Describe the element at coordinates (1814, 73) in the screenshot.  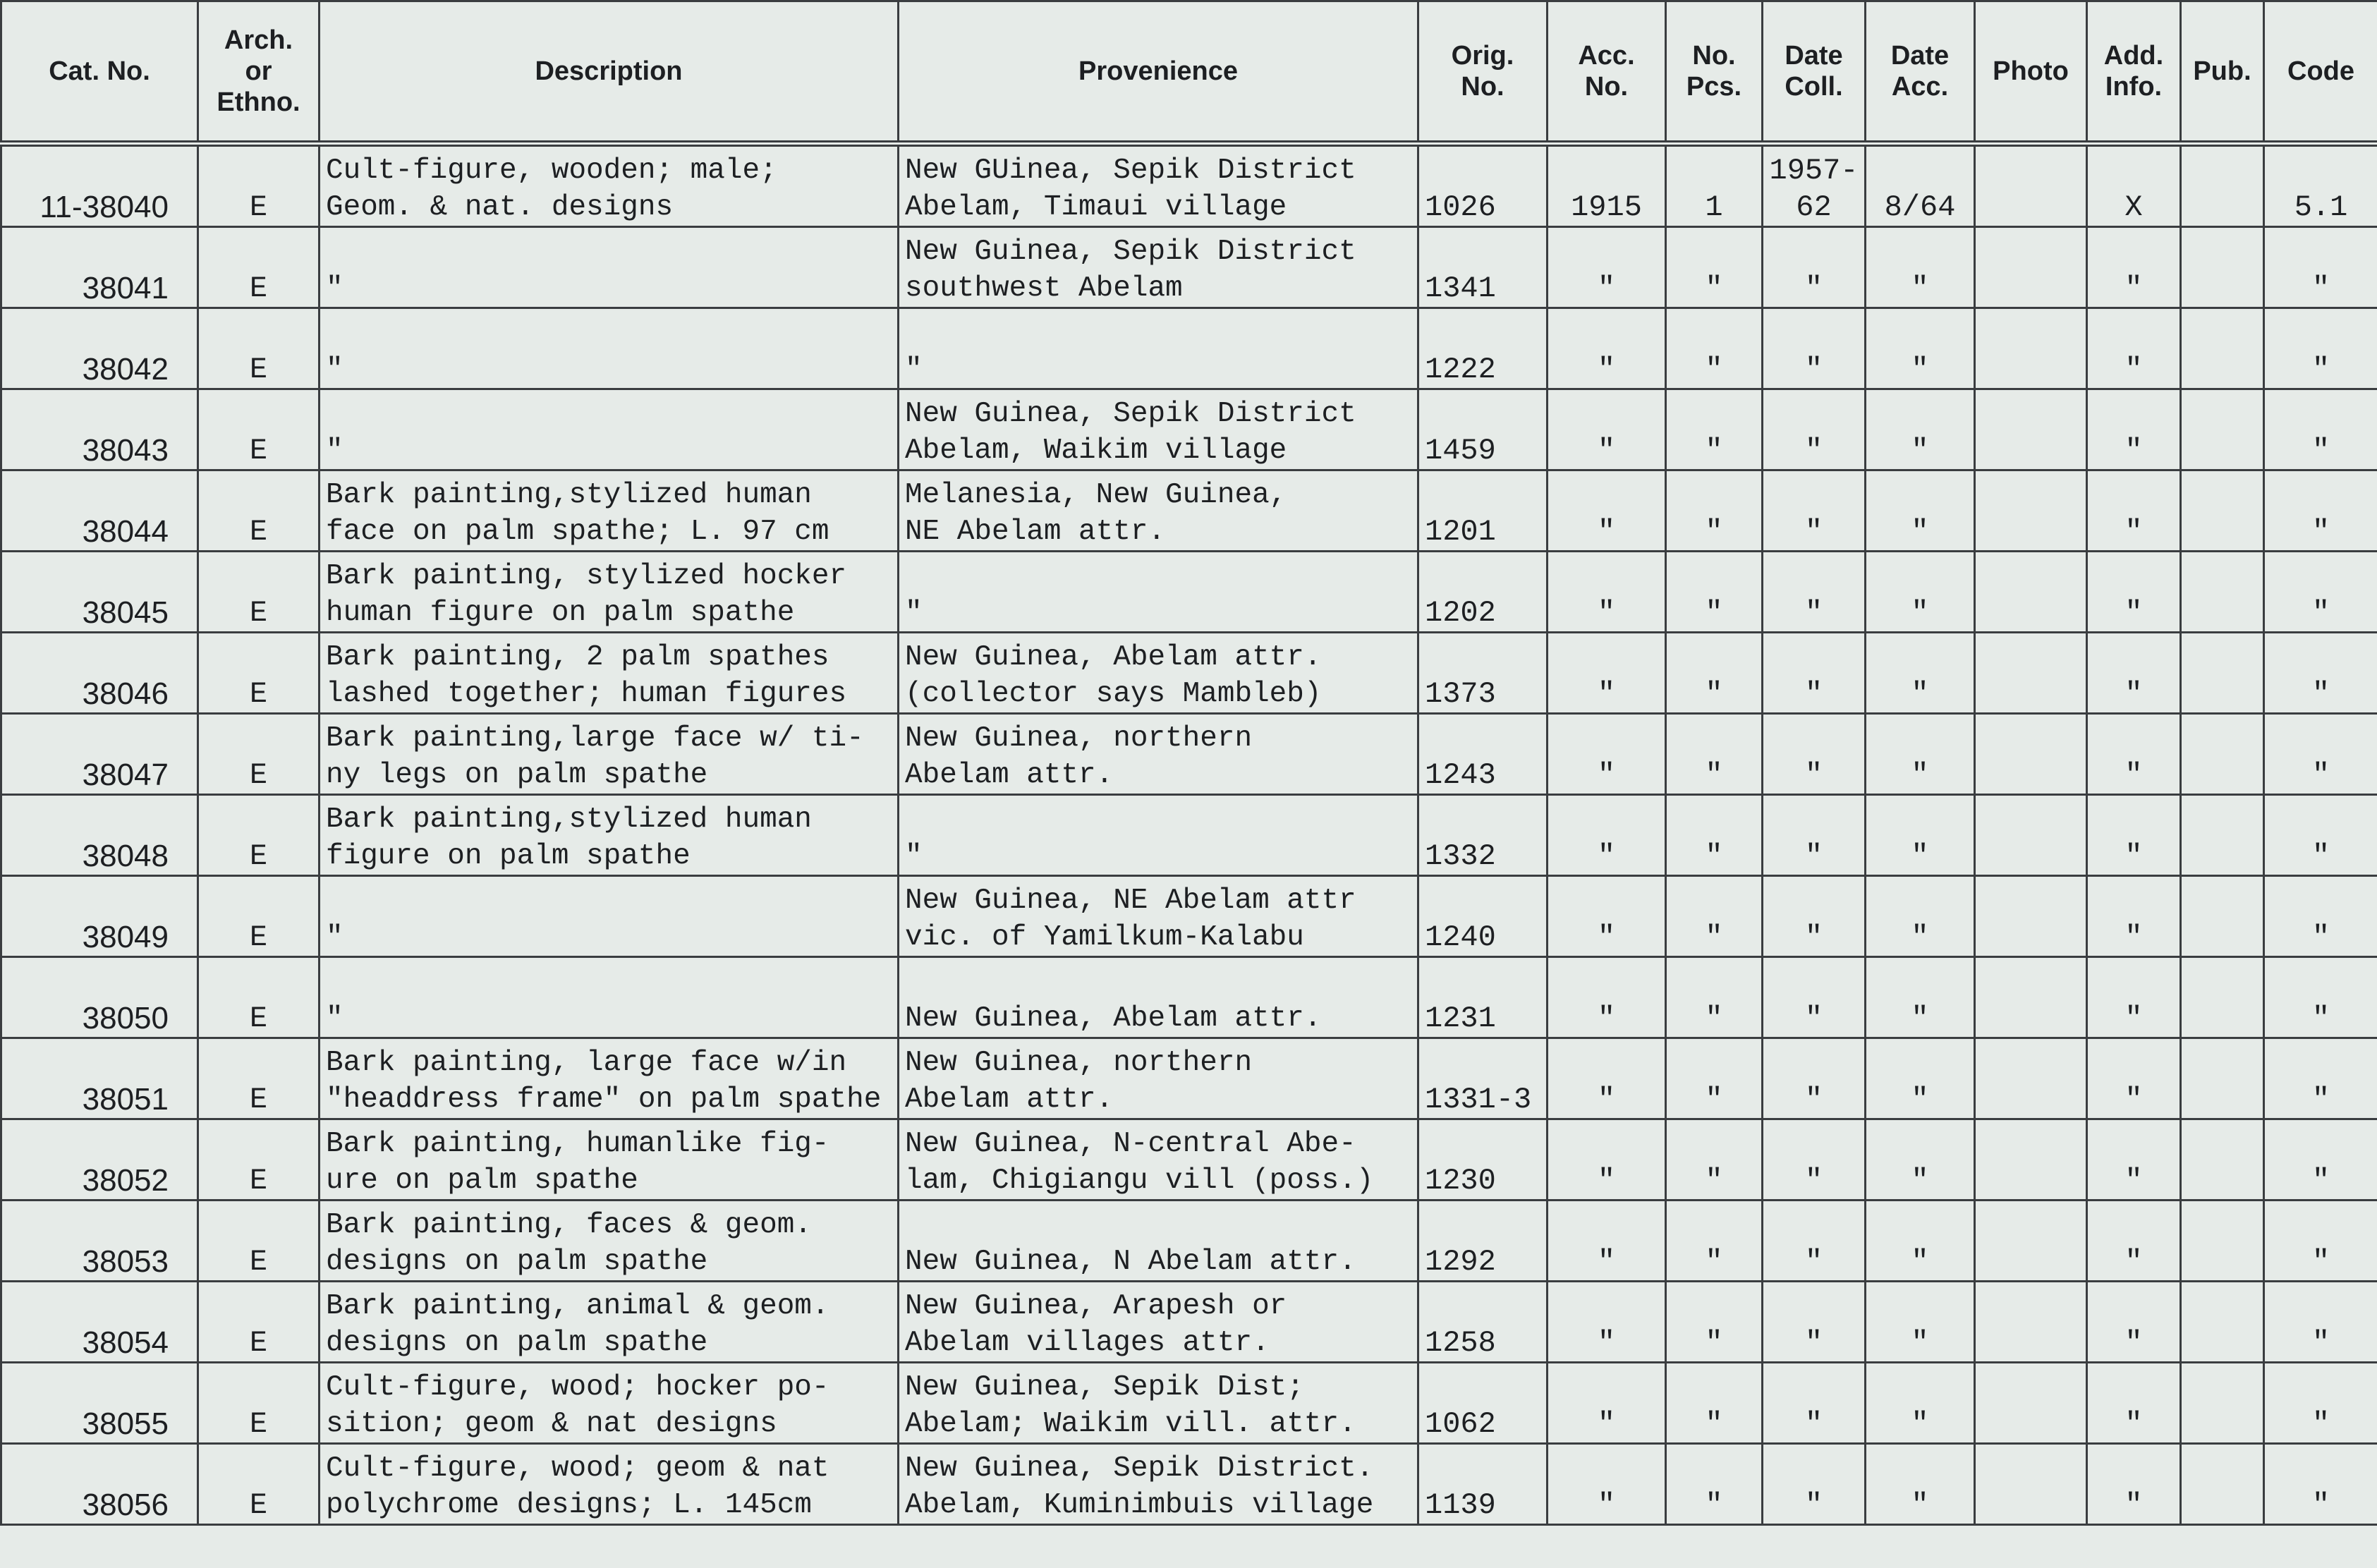
I see `column-header: Date Coll.` at that location.